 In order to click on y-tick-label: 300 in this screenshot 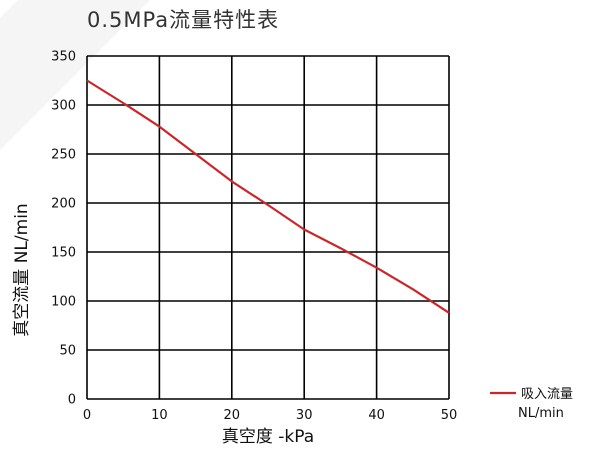, I will do `click(63, 106)`.